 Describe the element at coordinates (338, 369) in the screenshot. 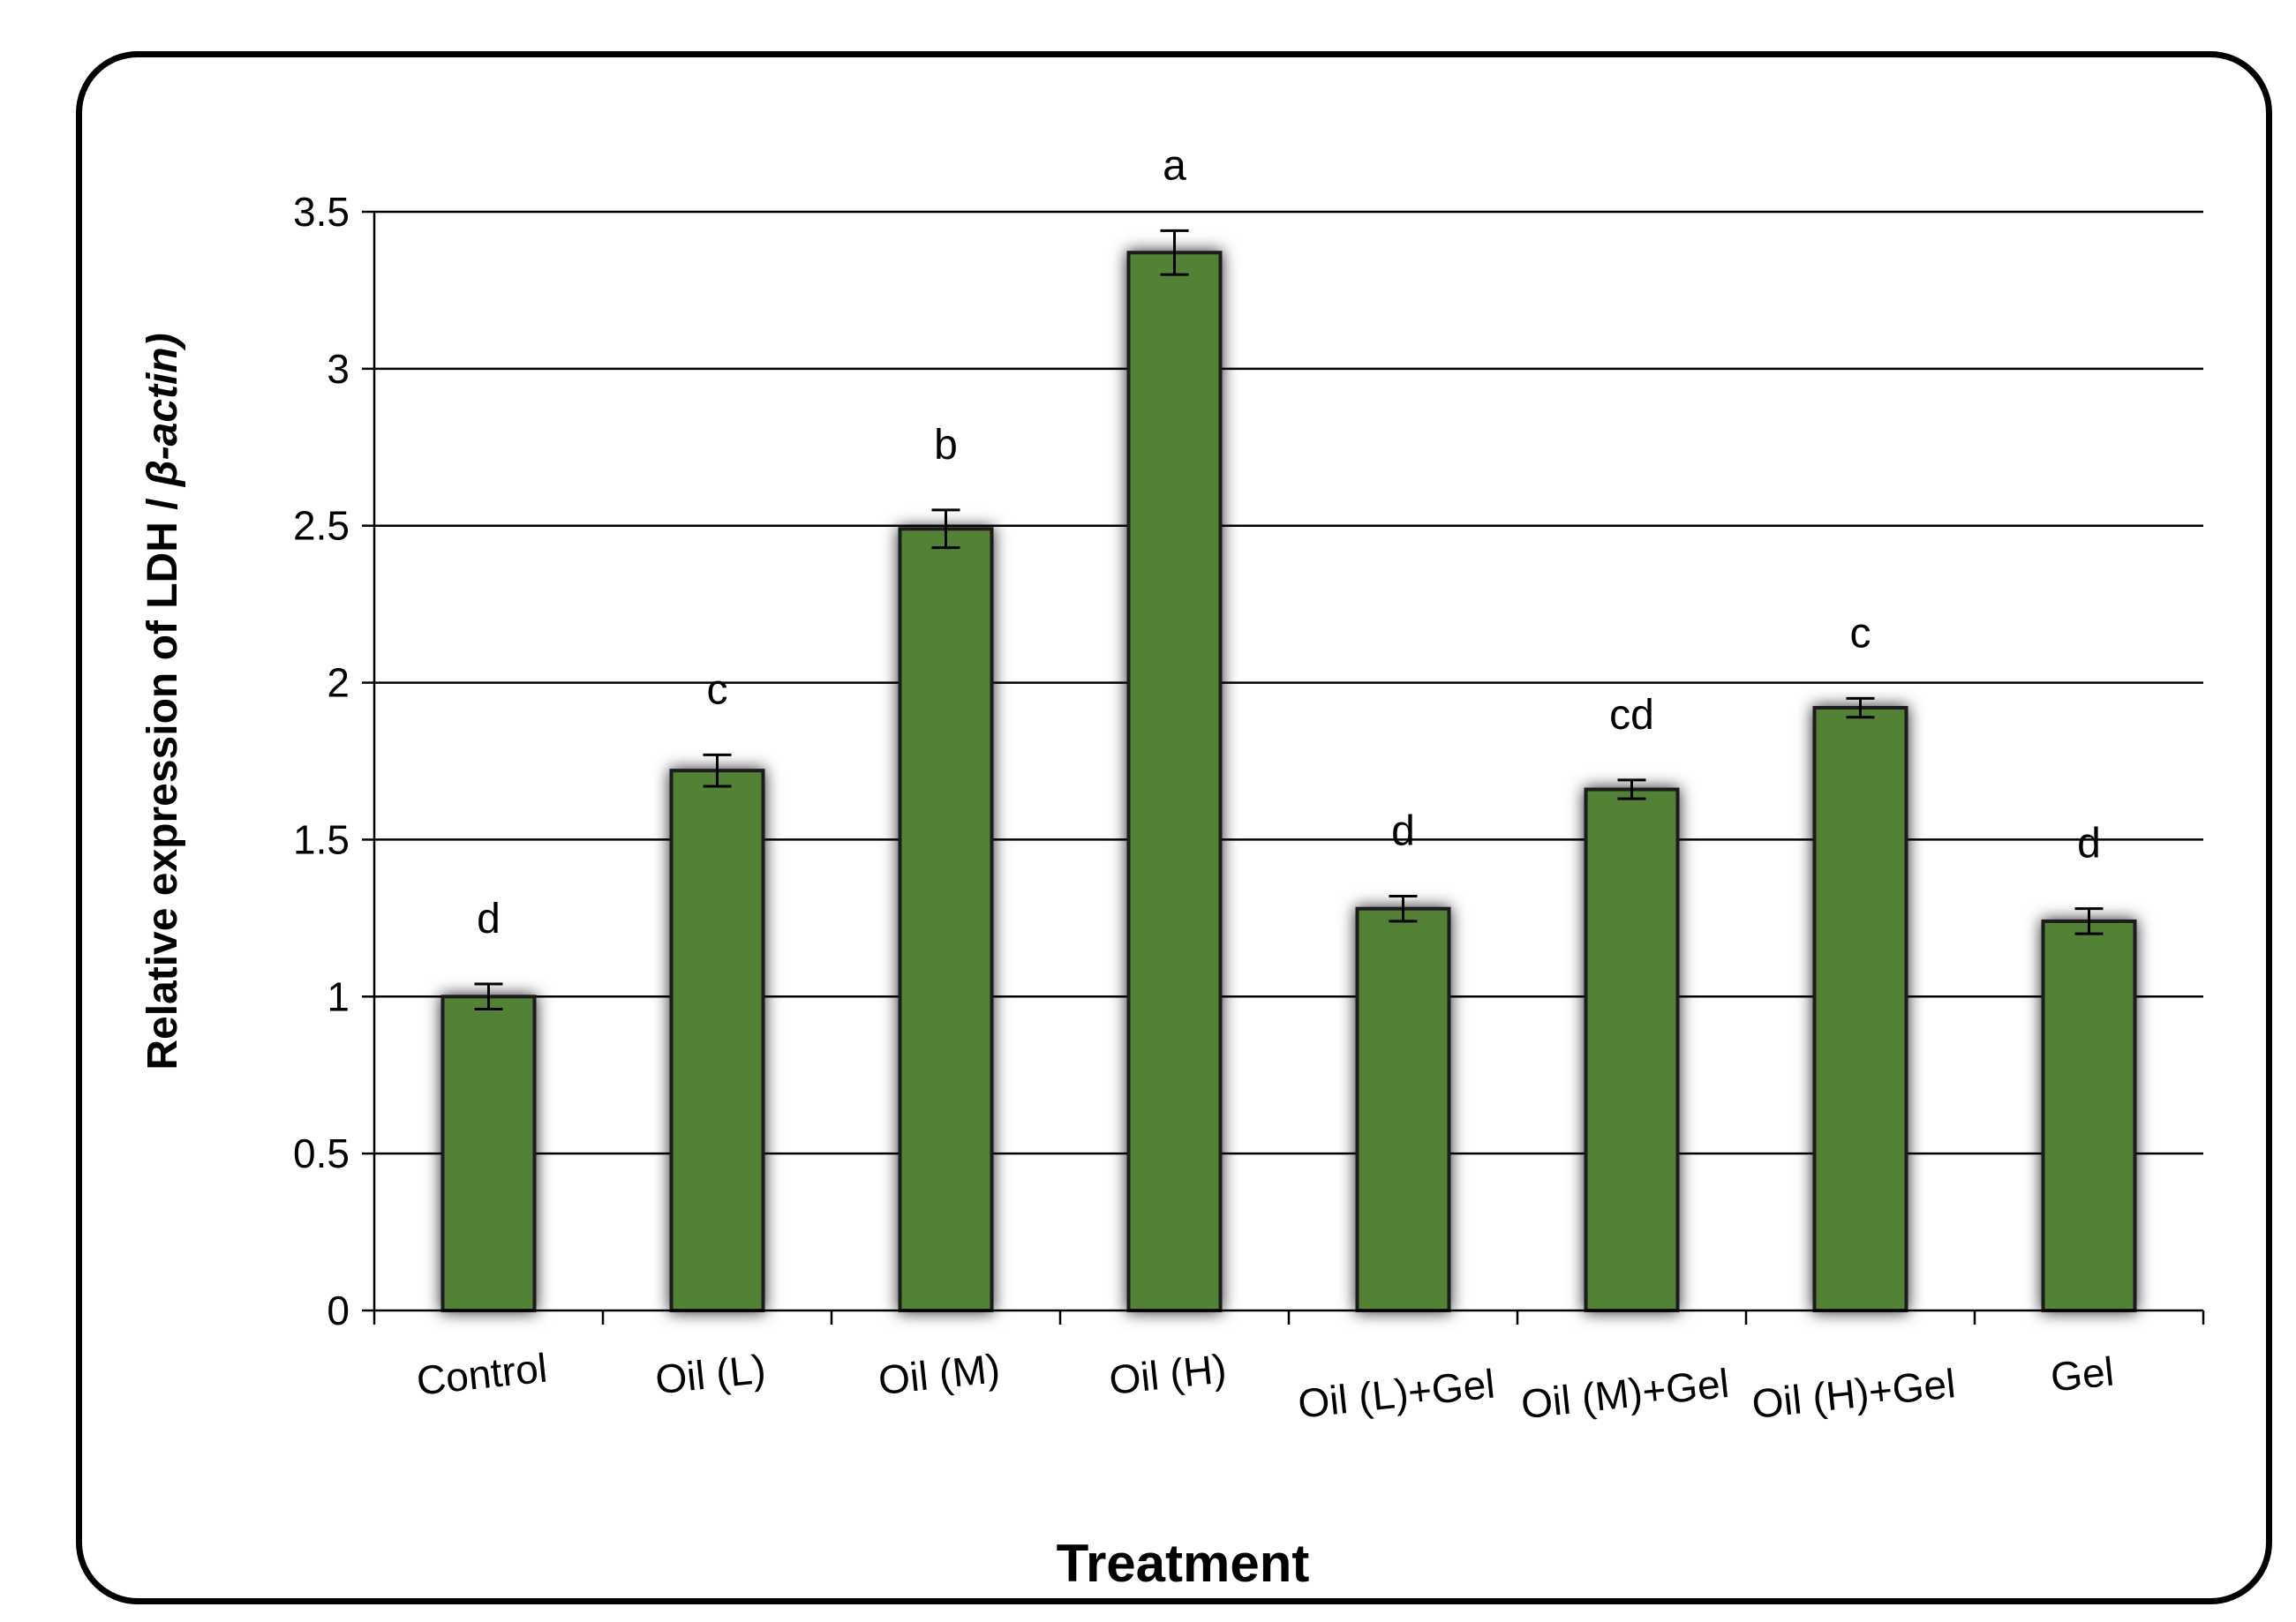

I see `y-tick-label: 3` at that location.